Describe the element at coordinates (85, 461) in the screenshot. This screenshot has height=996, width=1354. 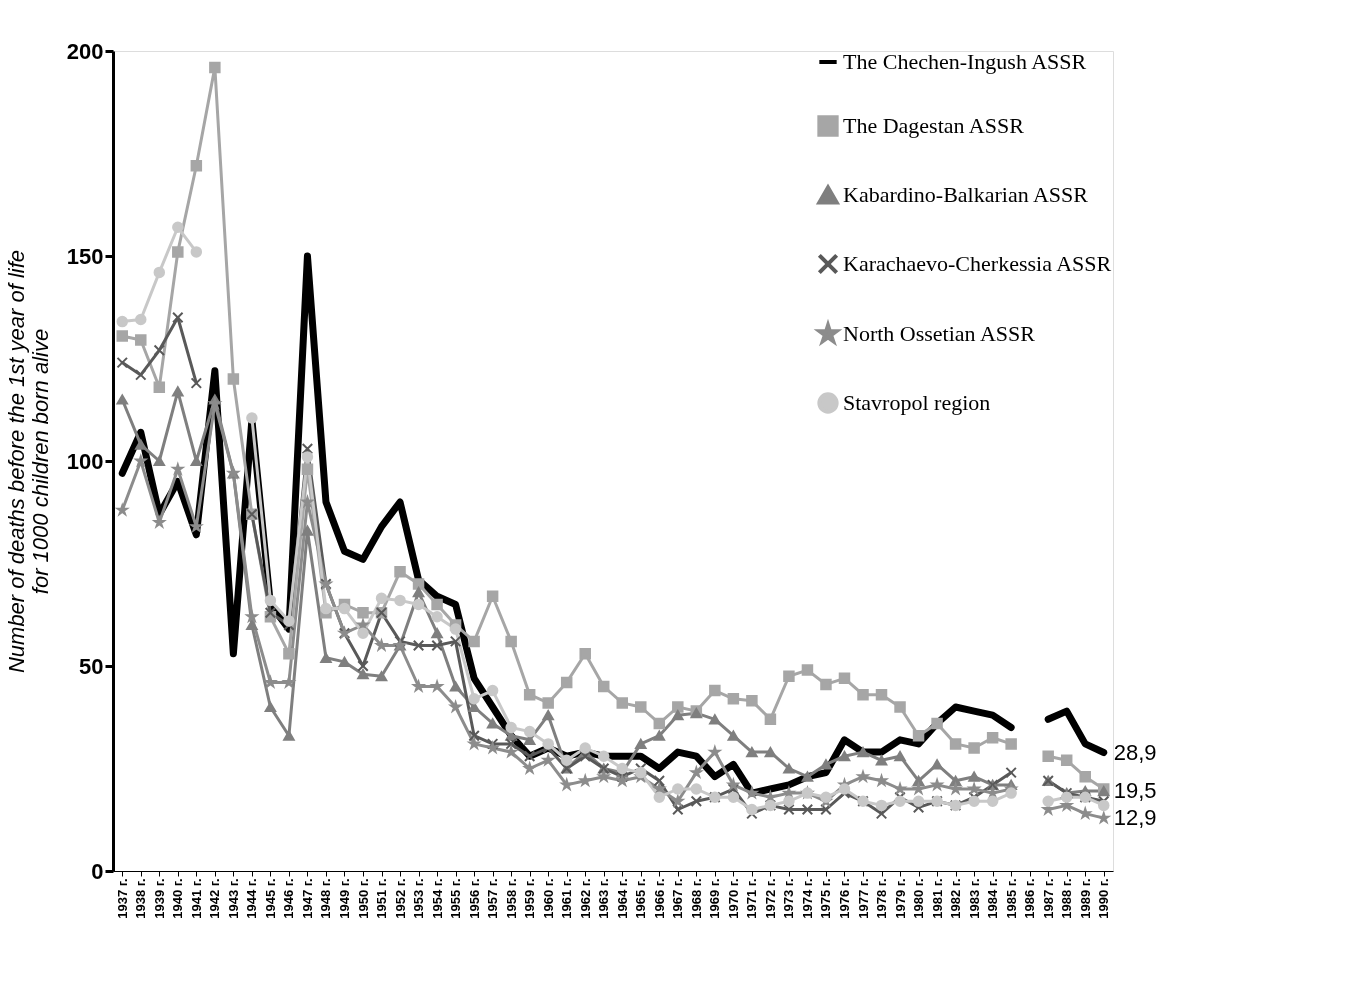
I see `y-tick-label: 100` at that location.